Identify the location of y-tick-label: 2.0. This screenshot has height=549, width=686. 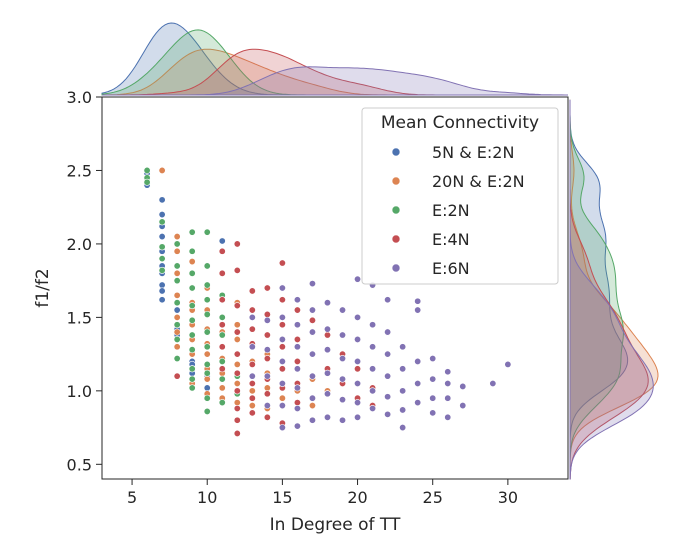
(79, 244).